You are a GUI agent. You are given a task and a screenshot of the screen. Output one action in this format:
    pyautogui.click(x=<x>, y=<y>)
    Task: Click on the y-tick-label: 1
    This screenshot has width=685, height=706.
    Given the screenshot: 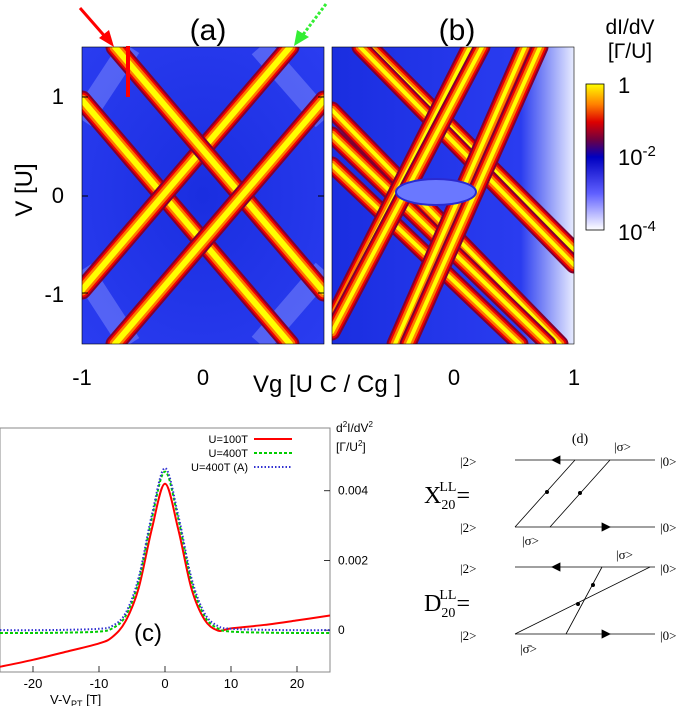 What is the action you would take?
    pyautogui.click(x=58, y=96)
    